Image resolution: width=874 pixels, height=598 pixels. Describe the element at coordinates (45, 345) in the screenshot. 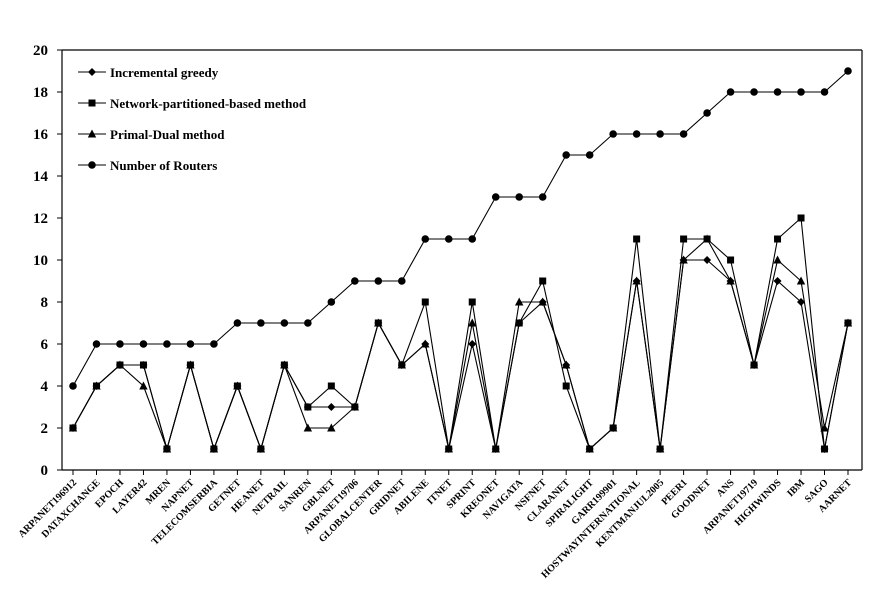

I see `y-tick-label: 6` at that location.